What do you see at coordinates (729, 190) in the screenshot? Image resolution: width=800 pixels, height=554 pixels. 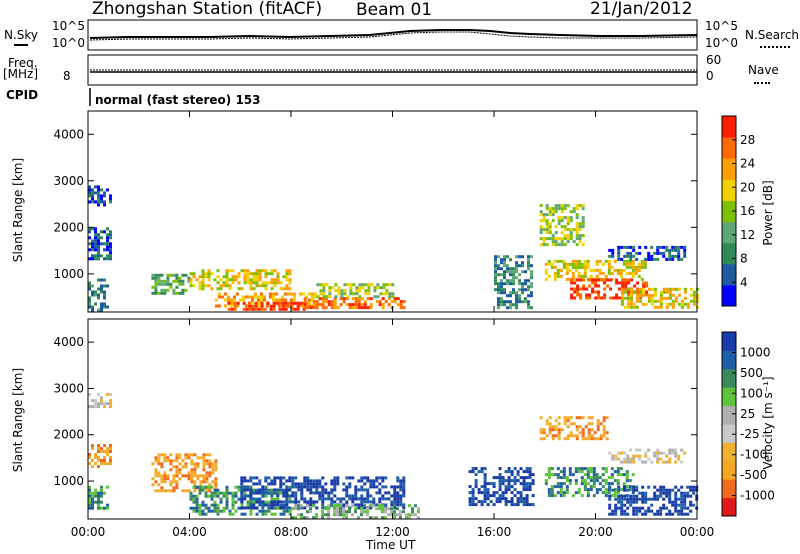 I see `colorbar-swatch` at bounding box center [729, 190].